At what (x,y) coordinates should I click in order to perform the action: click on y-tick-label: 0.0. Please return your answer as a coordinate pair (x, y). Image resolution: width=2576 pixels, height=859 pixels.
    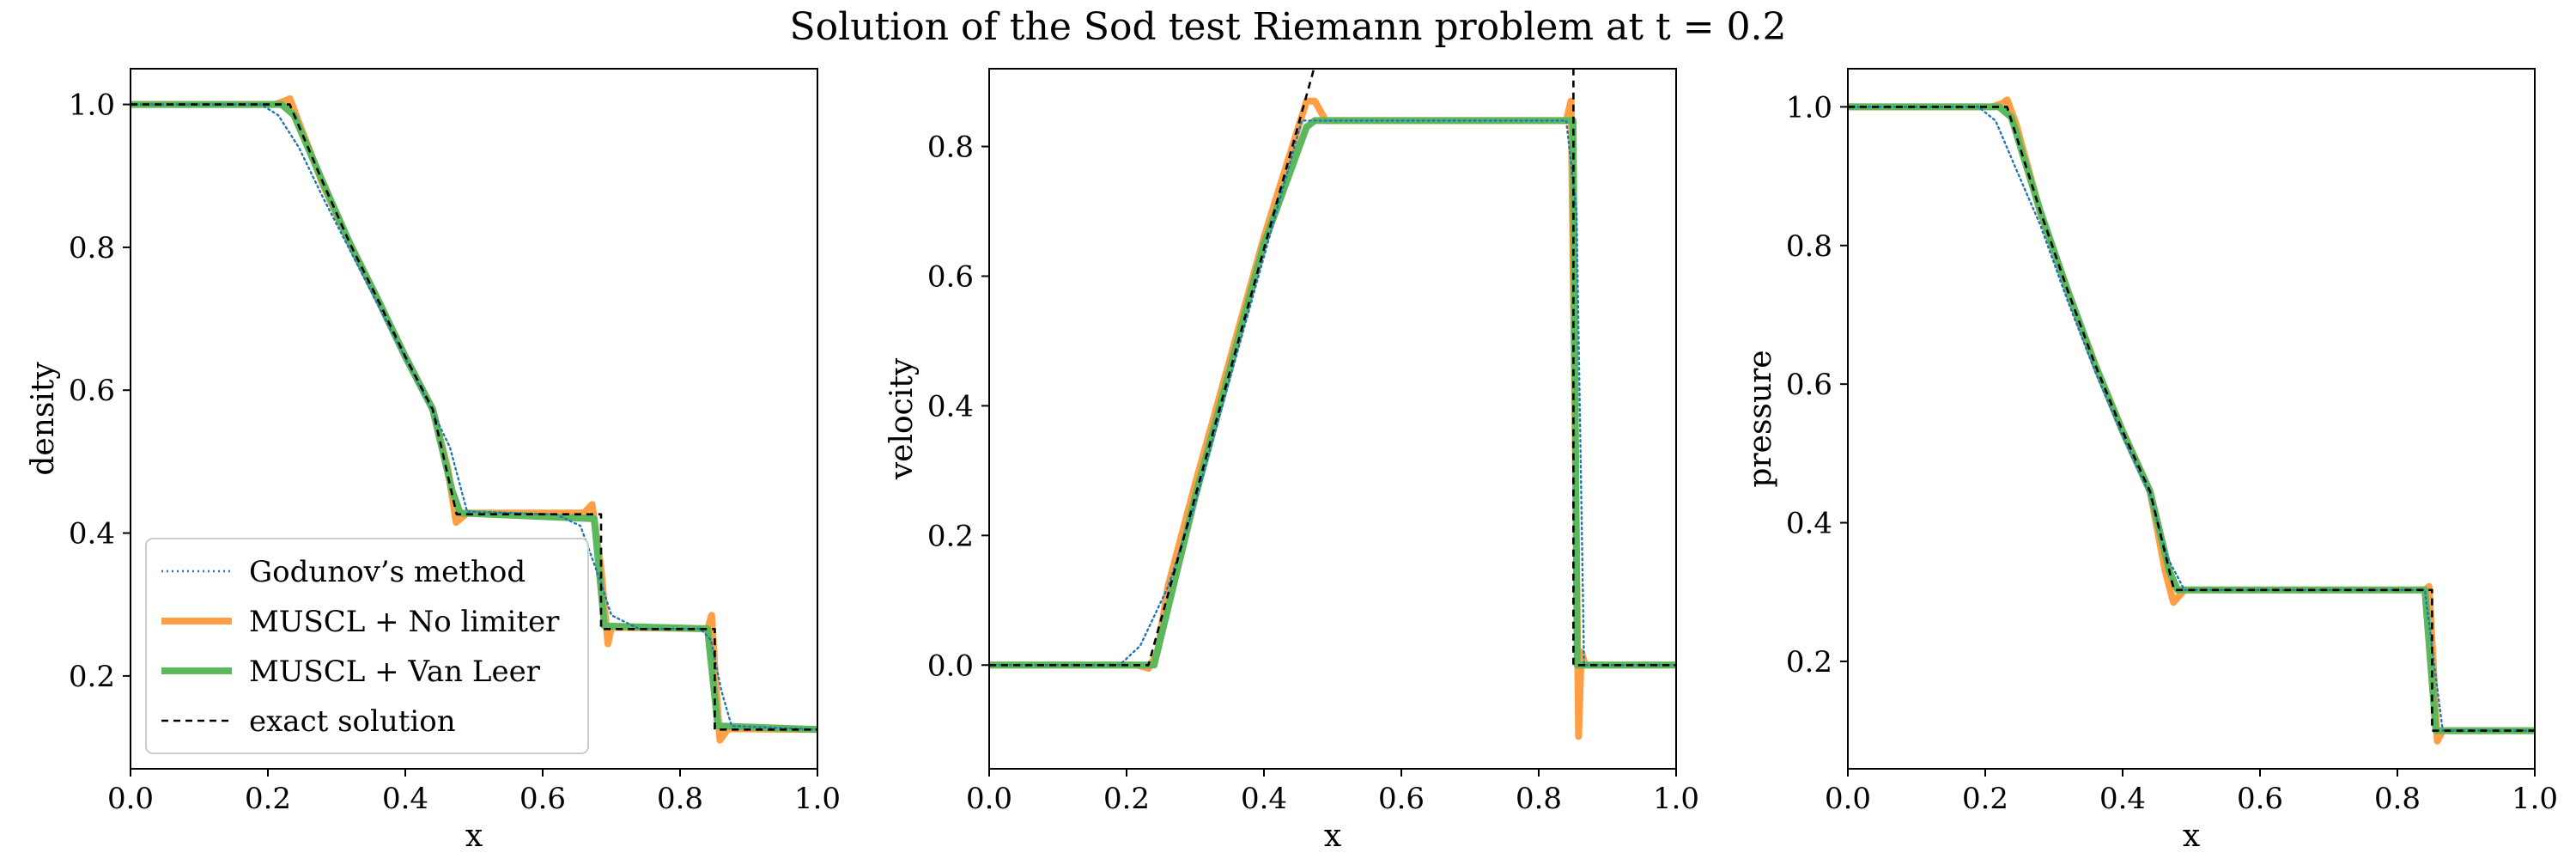
    Looking at the image, I should click on (951, 666).